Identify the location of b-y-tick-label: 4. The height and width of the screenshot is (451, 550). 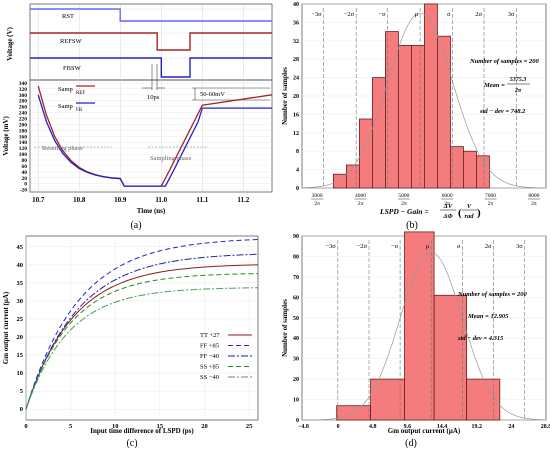
(297, 171).